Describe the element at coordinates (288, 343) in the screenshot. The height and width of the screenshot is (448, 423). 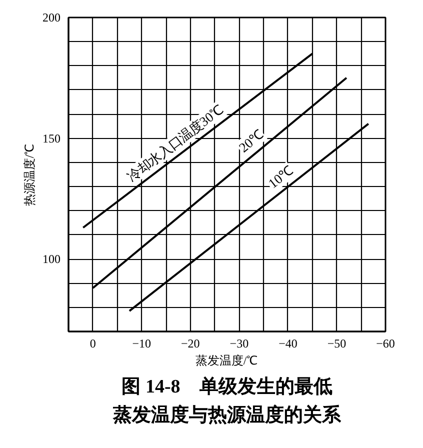
I see `x-tick-label: −40` at that location.